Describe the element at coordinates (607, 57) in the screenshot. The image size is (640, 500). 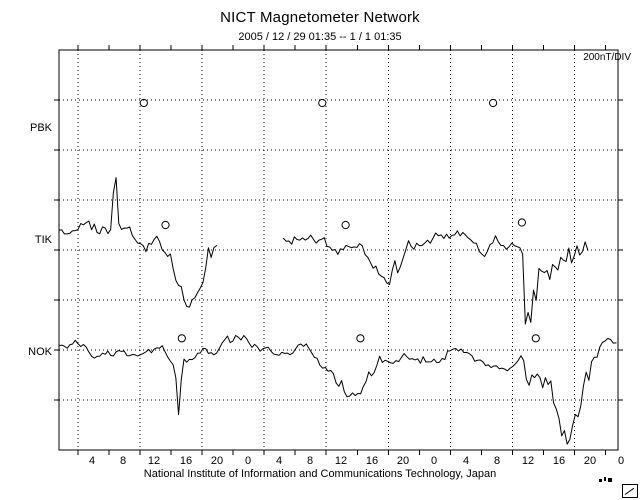
I see `scale-annotation: 200nT/DIV` at that location.